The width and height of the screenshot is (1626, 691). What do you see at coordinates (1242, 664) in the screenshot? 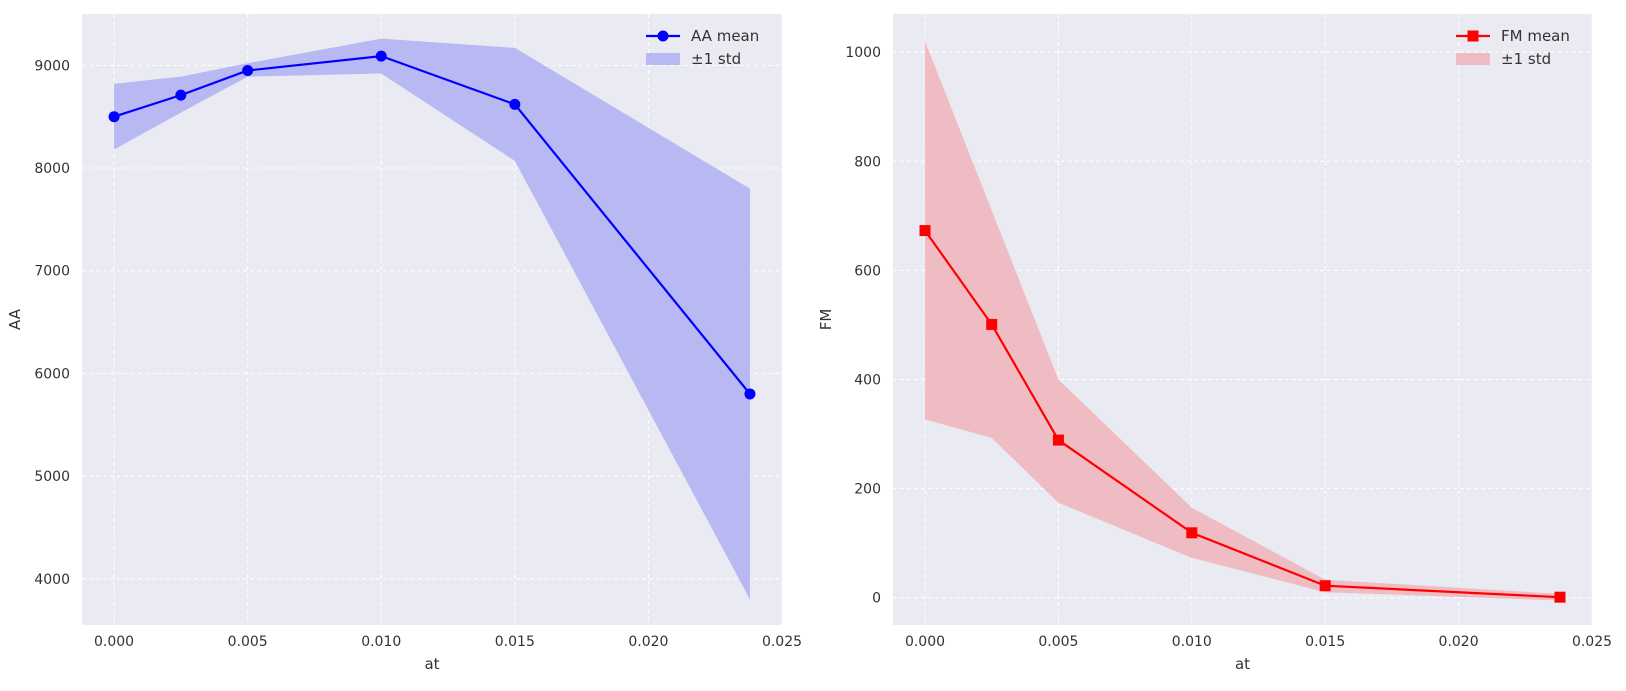
I see `fm-x-axis-label: at` at bounding box center [1242, 664].